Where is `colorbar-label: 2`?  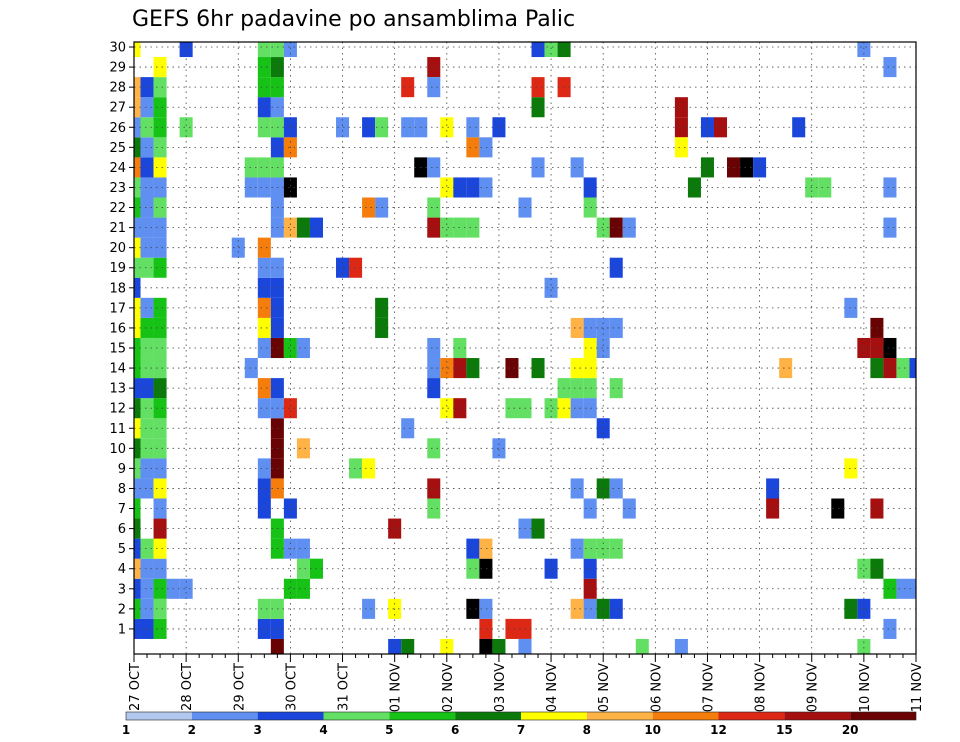
colorbar-label: 2 is located at coordinates (192, 730).